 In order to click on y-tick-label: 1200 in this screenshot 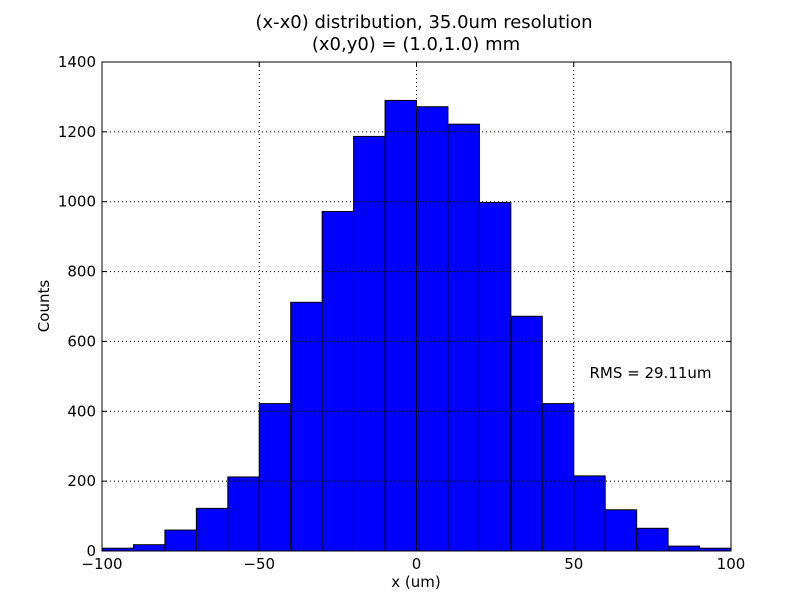, I will do `click(77, 132)`.